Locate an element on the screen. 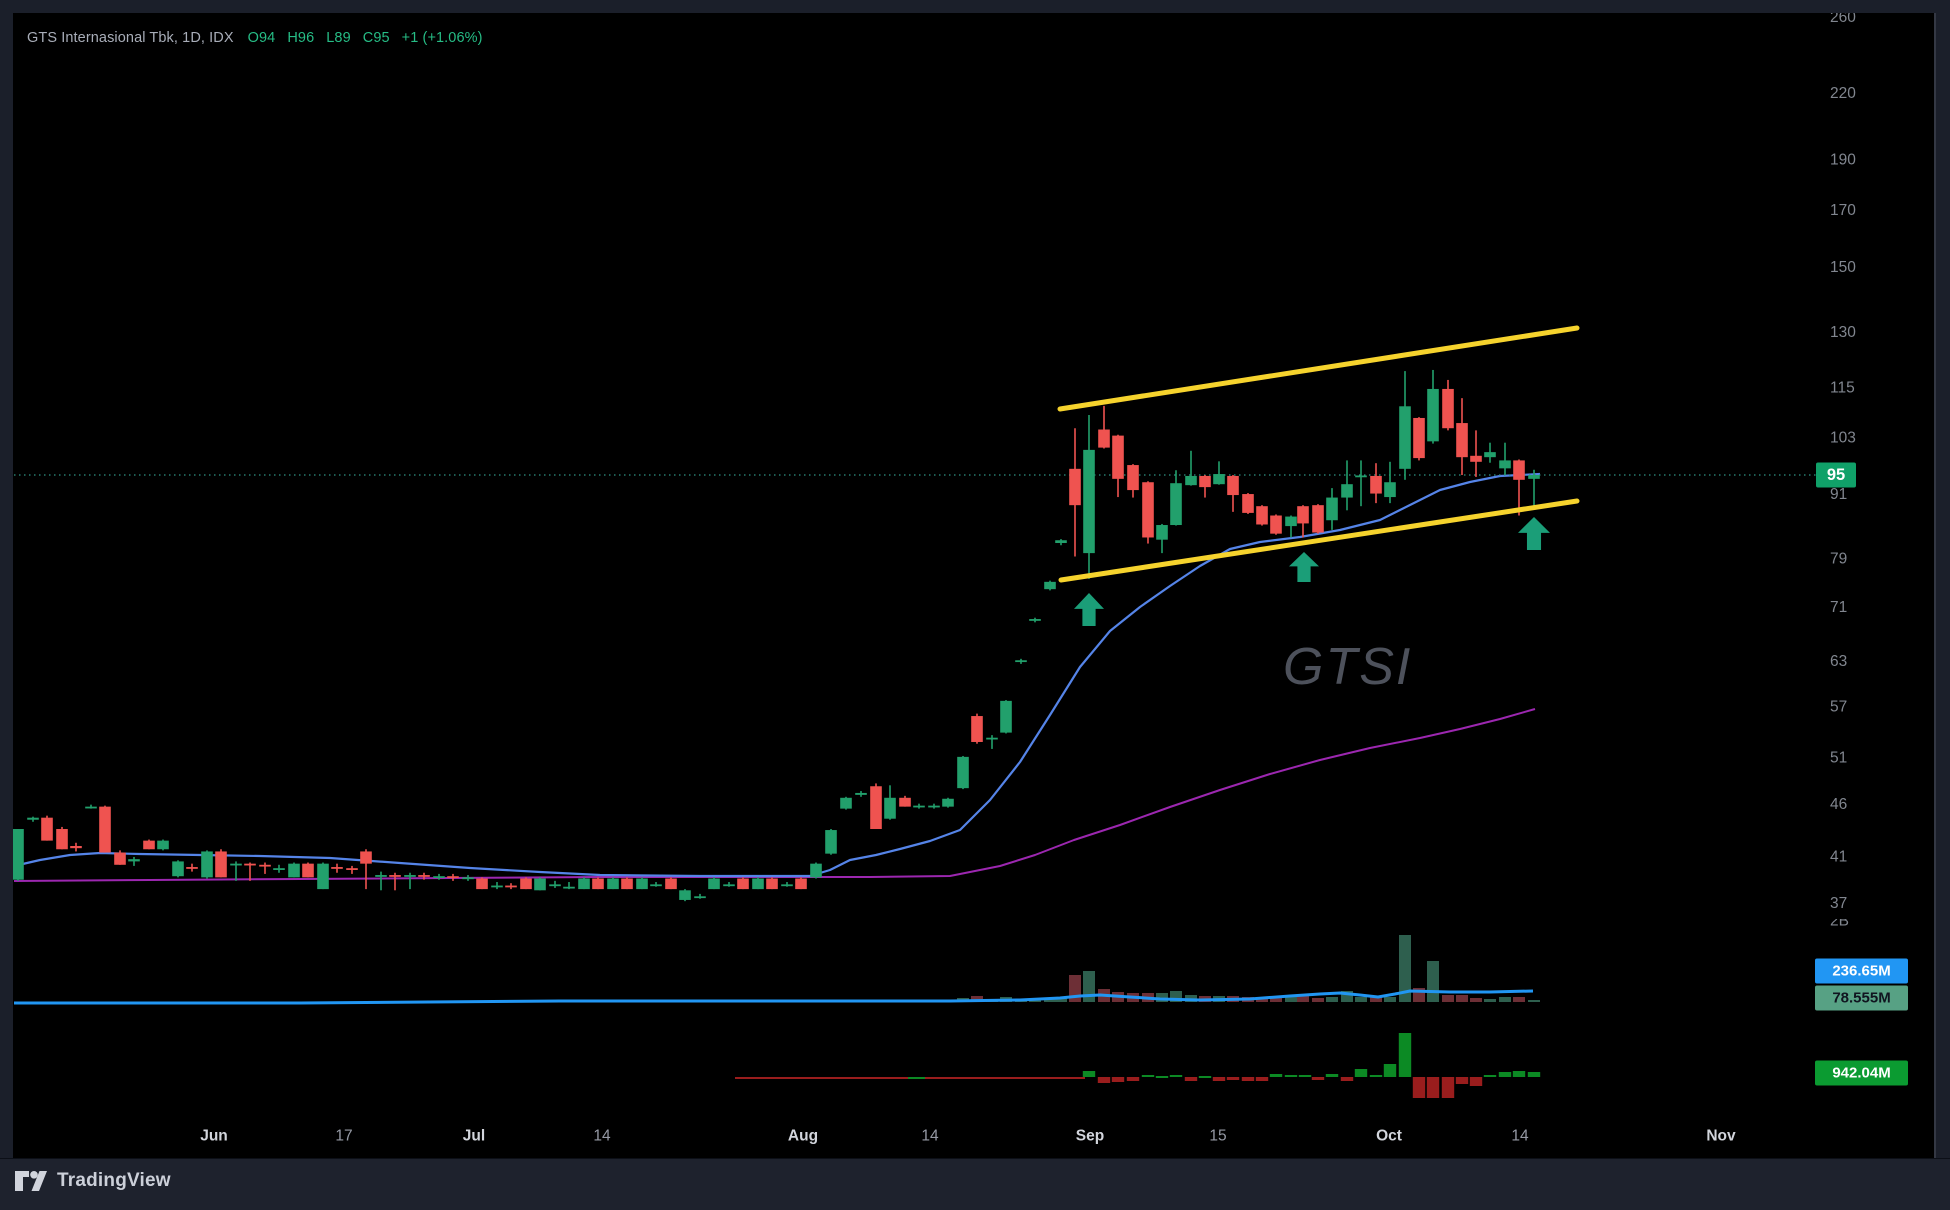  time-axis-day-label: 14 is located at coordinates (930, 1136).